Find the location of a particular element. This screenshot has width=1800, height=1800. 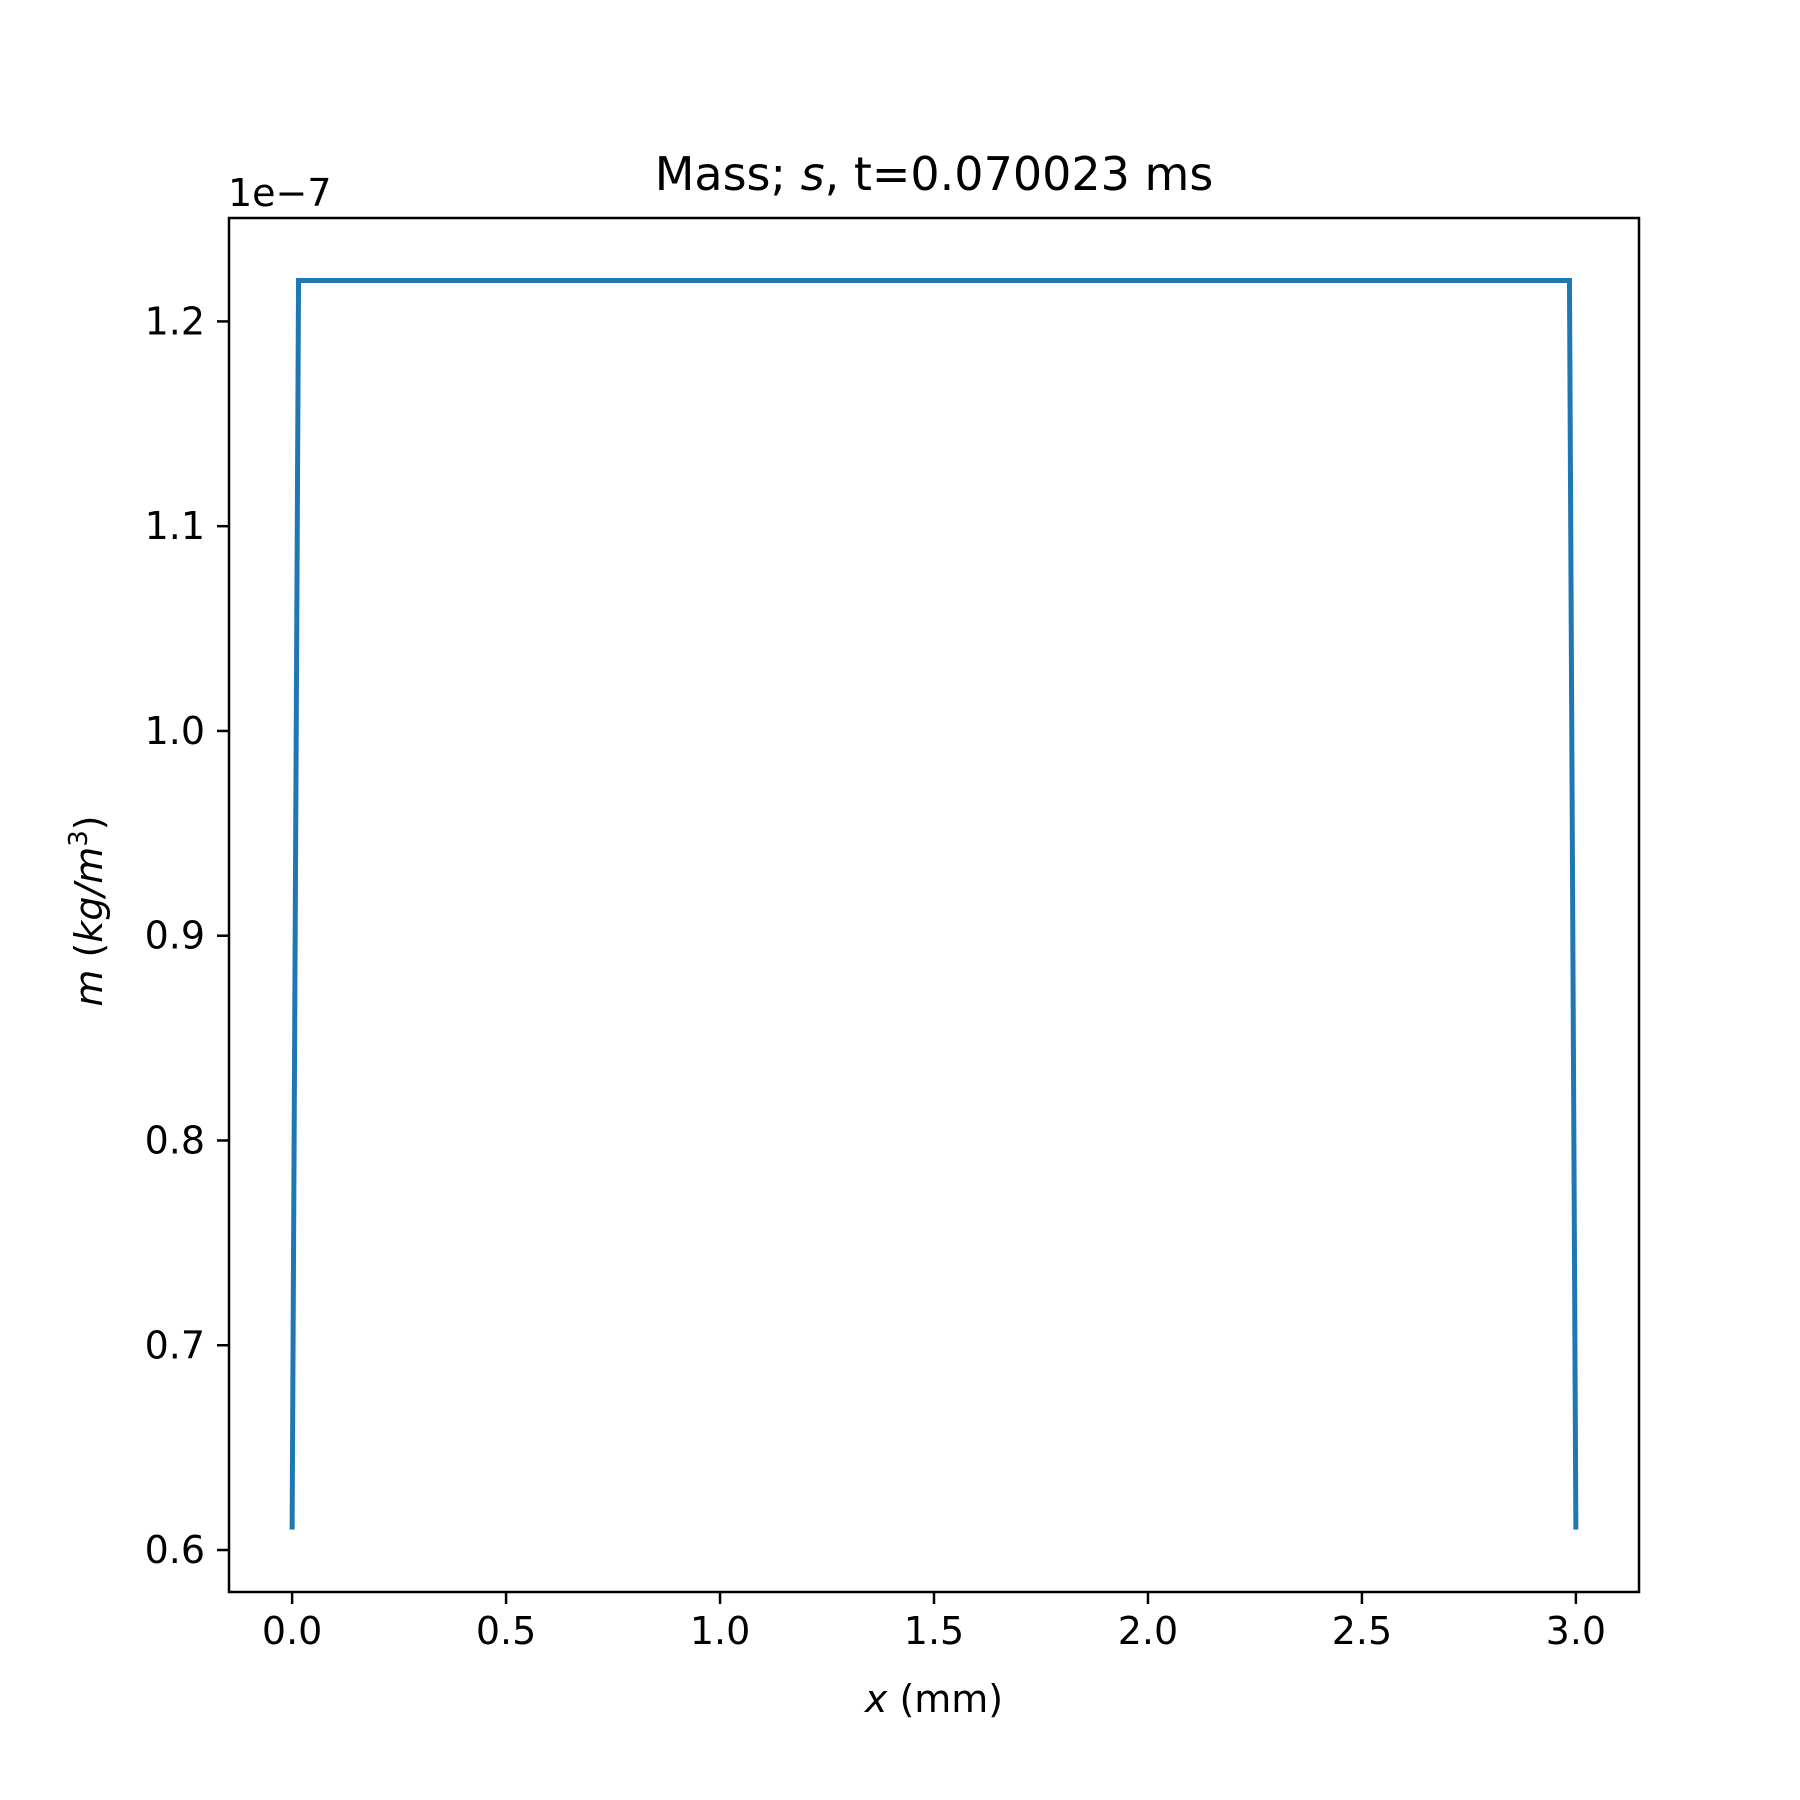

x-tick-label: 1.0 is located at coordinates (720, 1631).